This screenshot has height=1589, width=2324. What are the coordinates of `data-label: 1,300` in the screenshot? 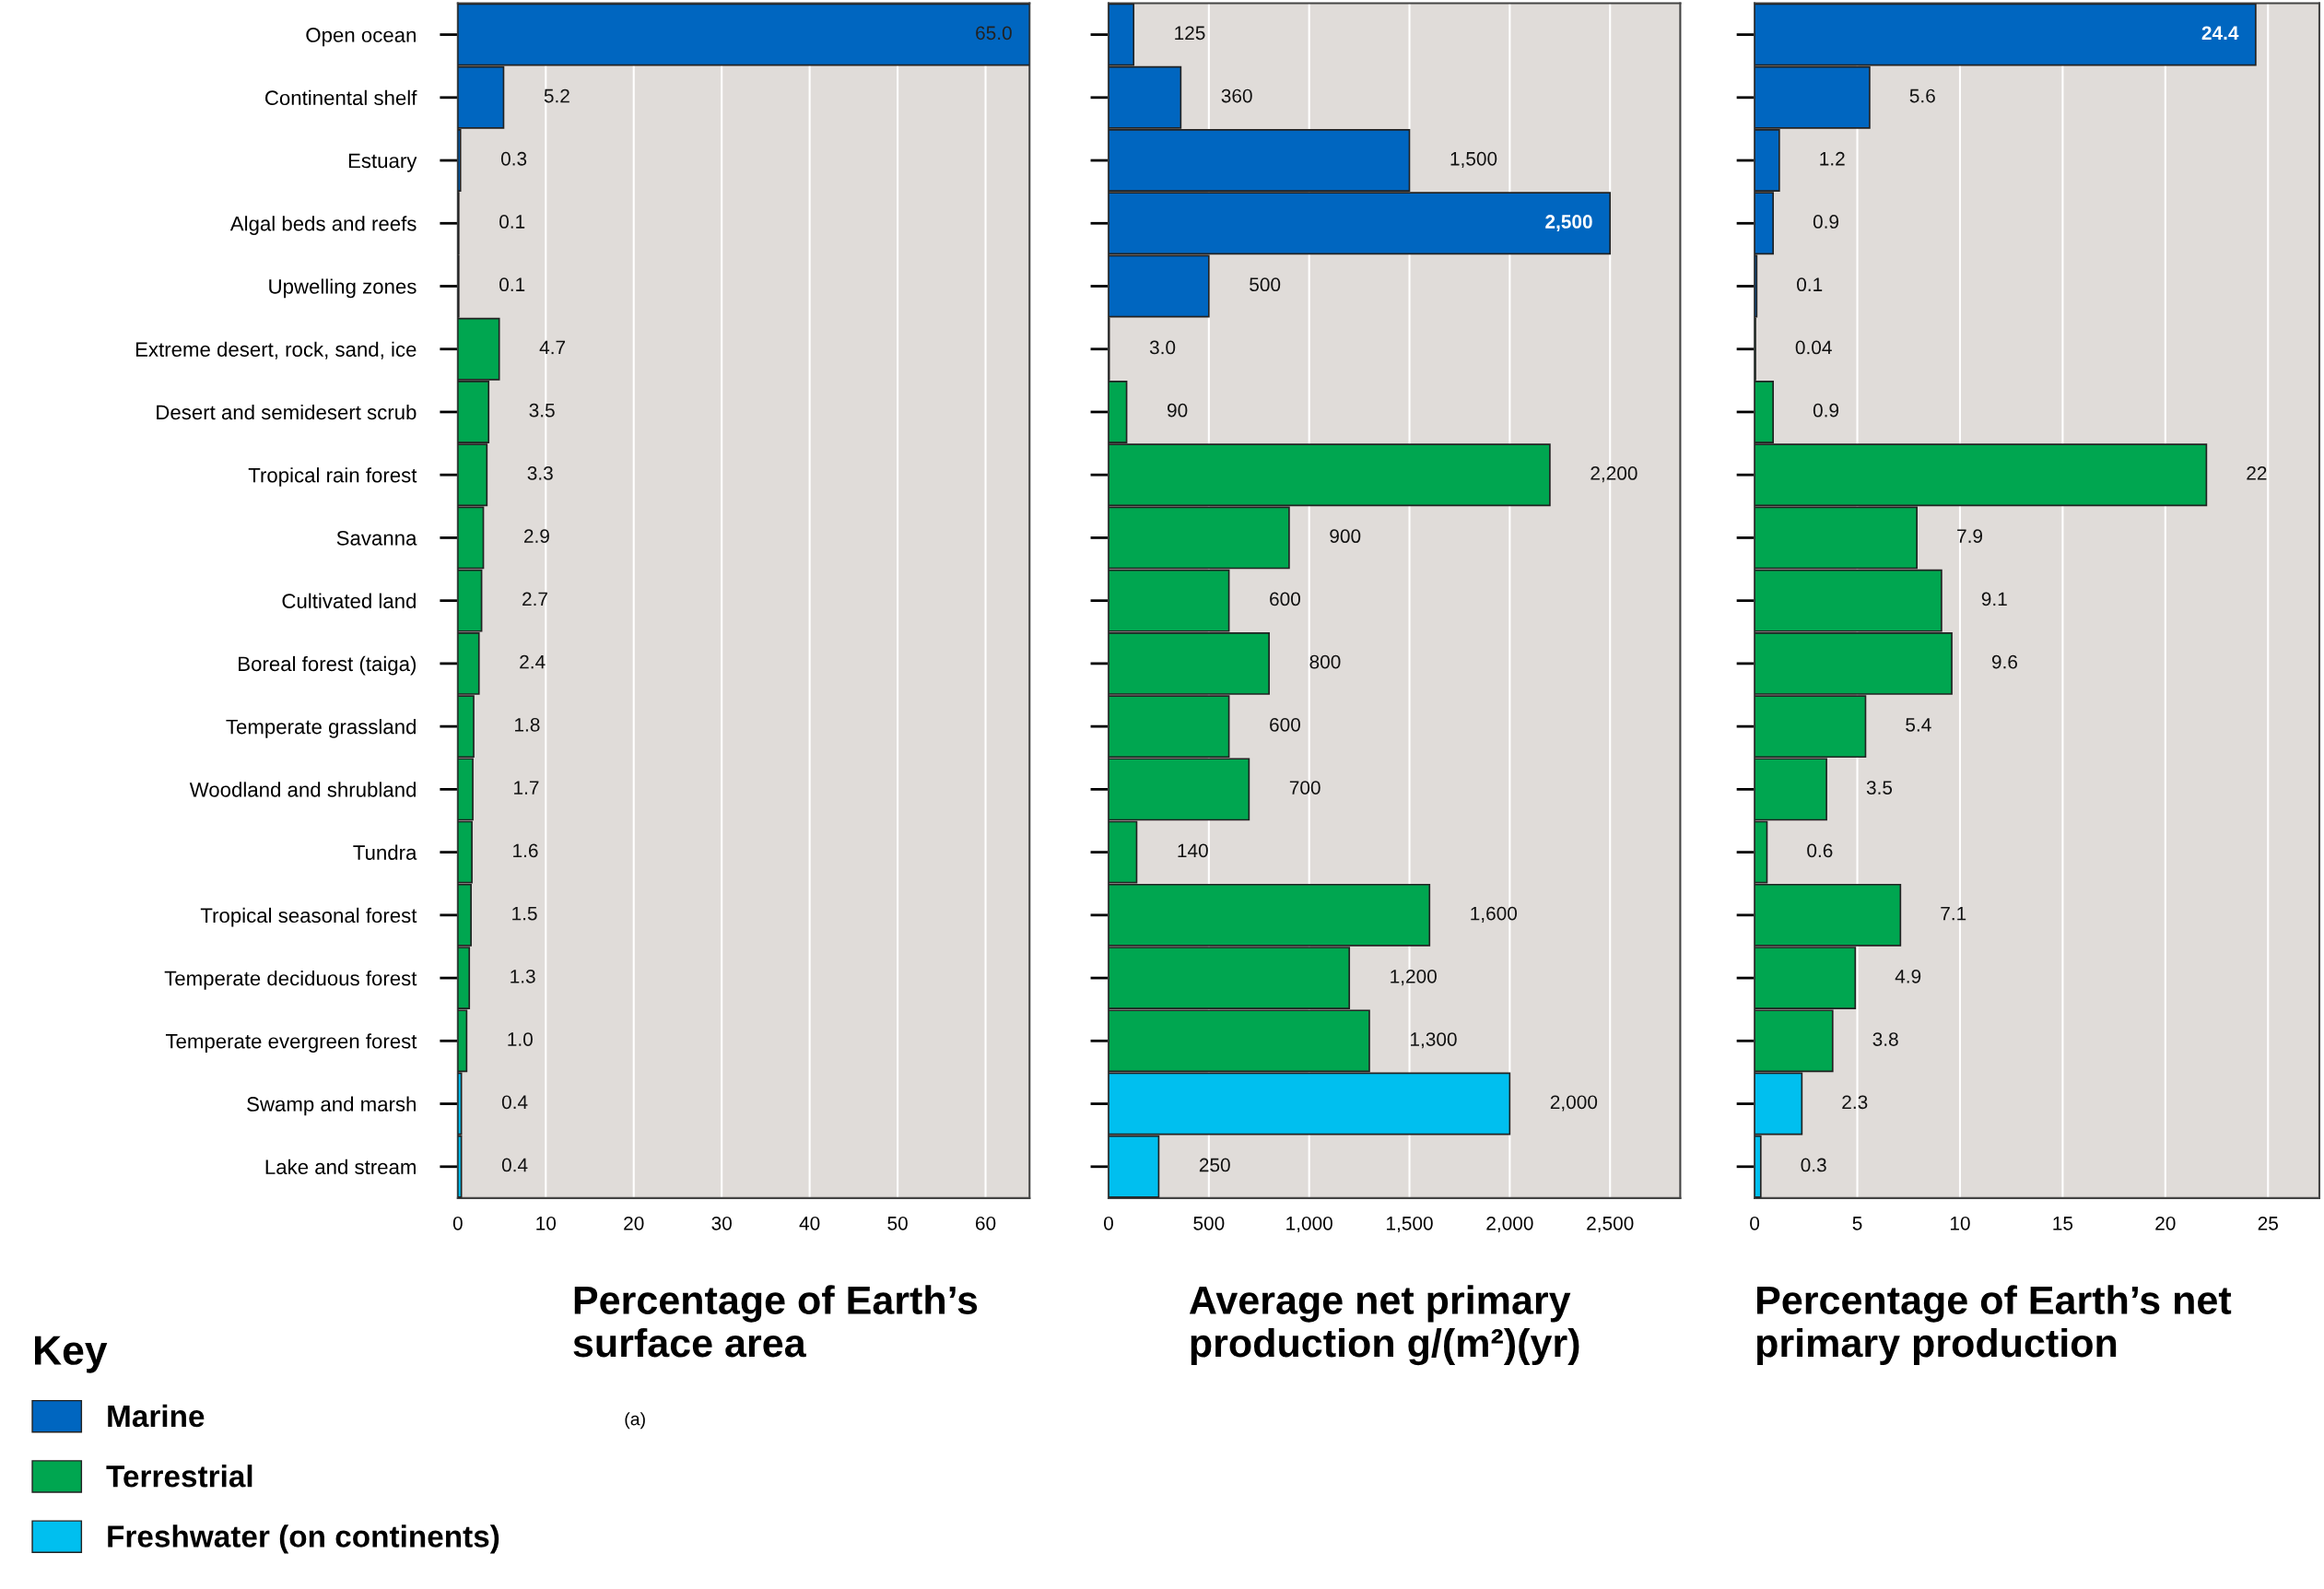 It's located at (1434, 1040).